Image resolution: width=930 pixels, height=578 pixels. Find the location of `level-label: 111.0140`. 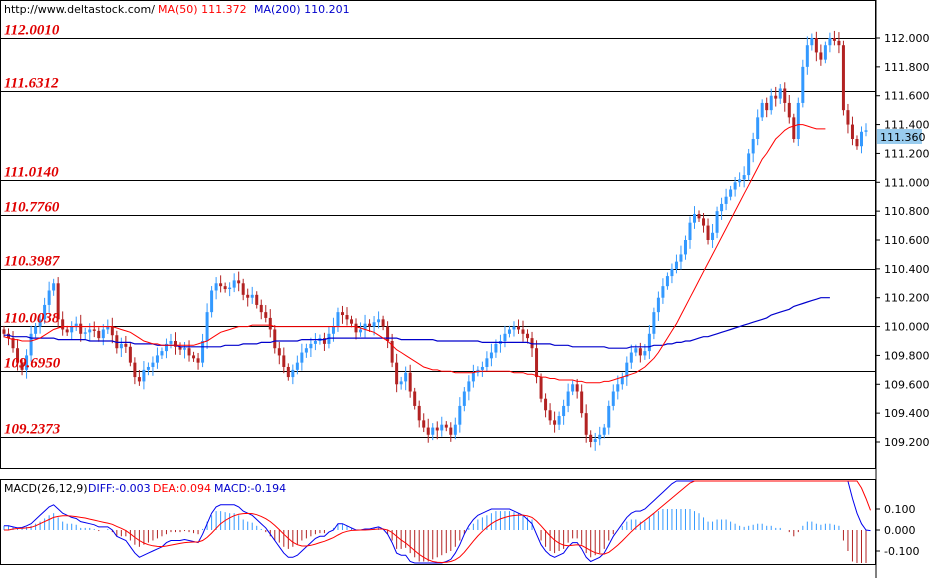

level-label: 111.0140 is located at coordinates (31, 173).